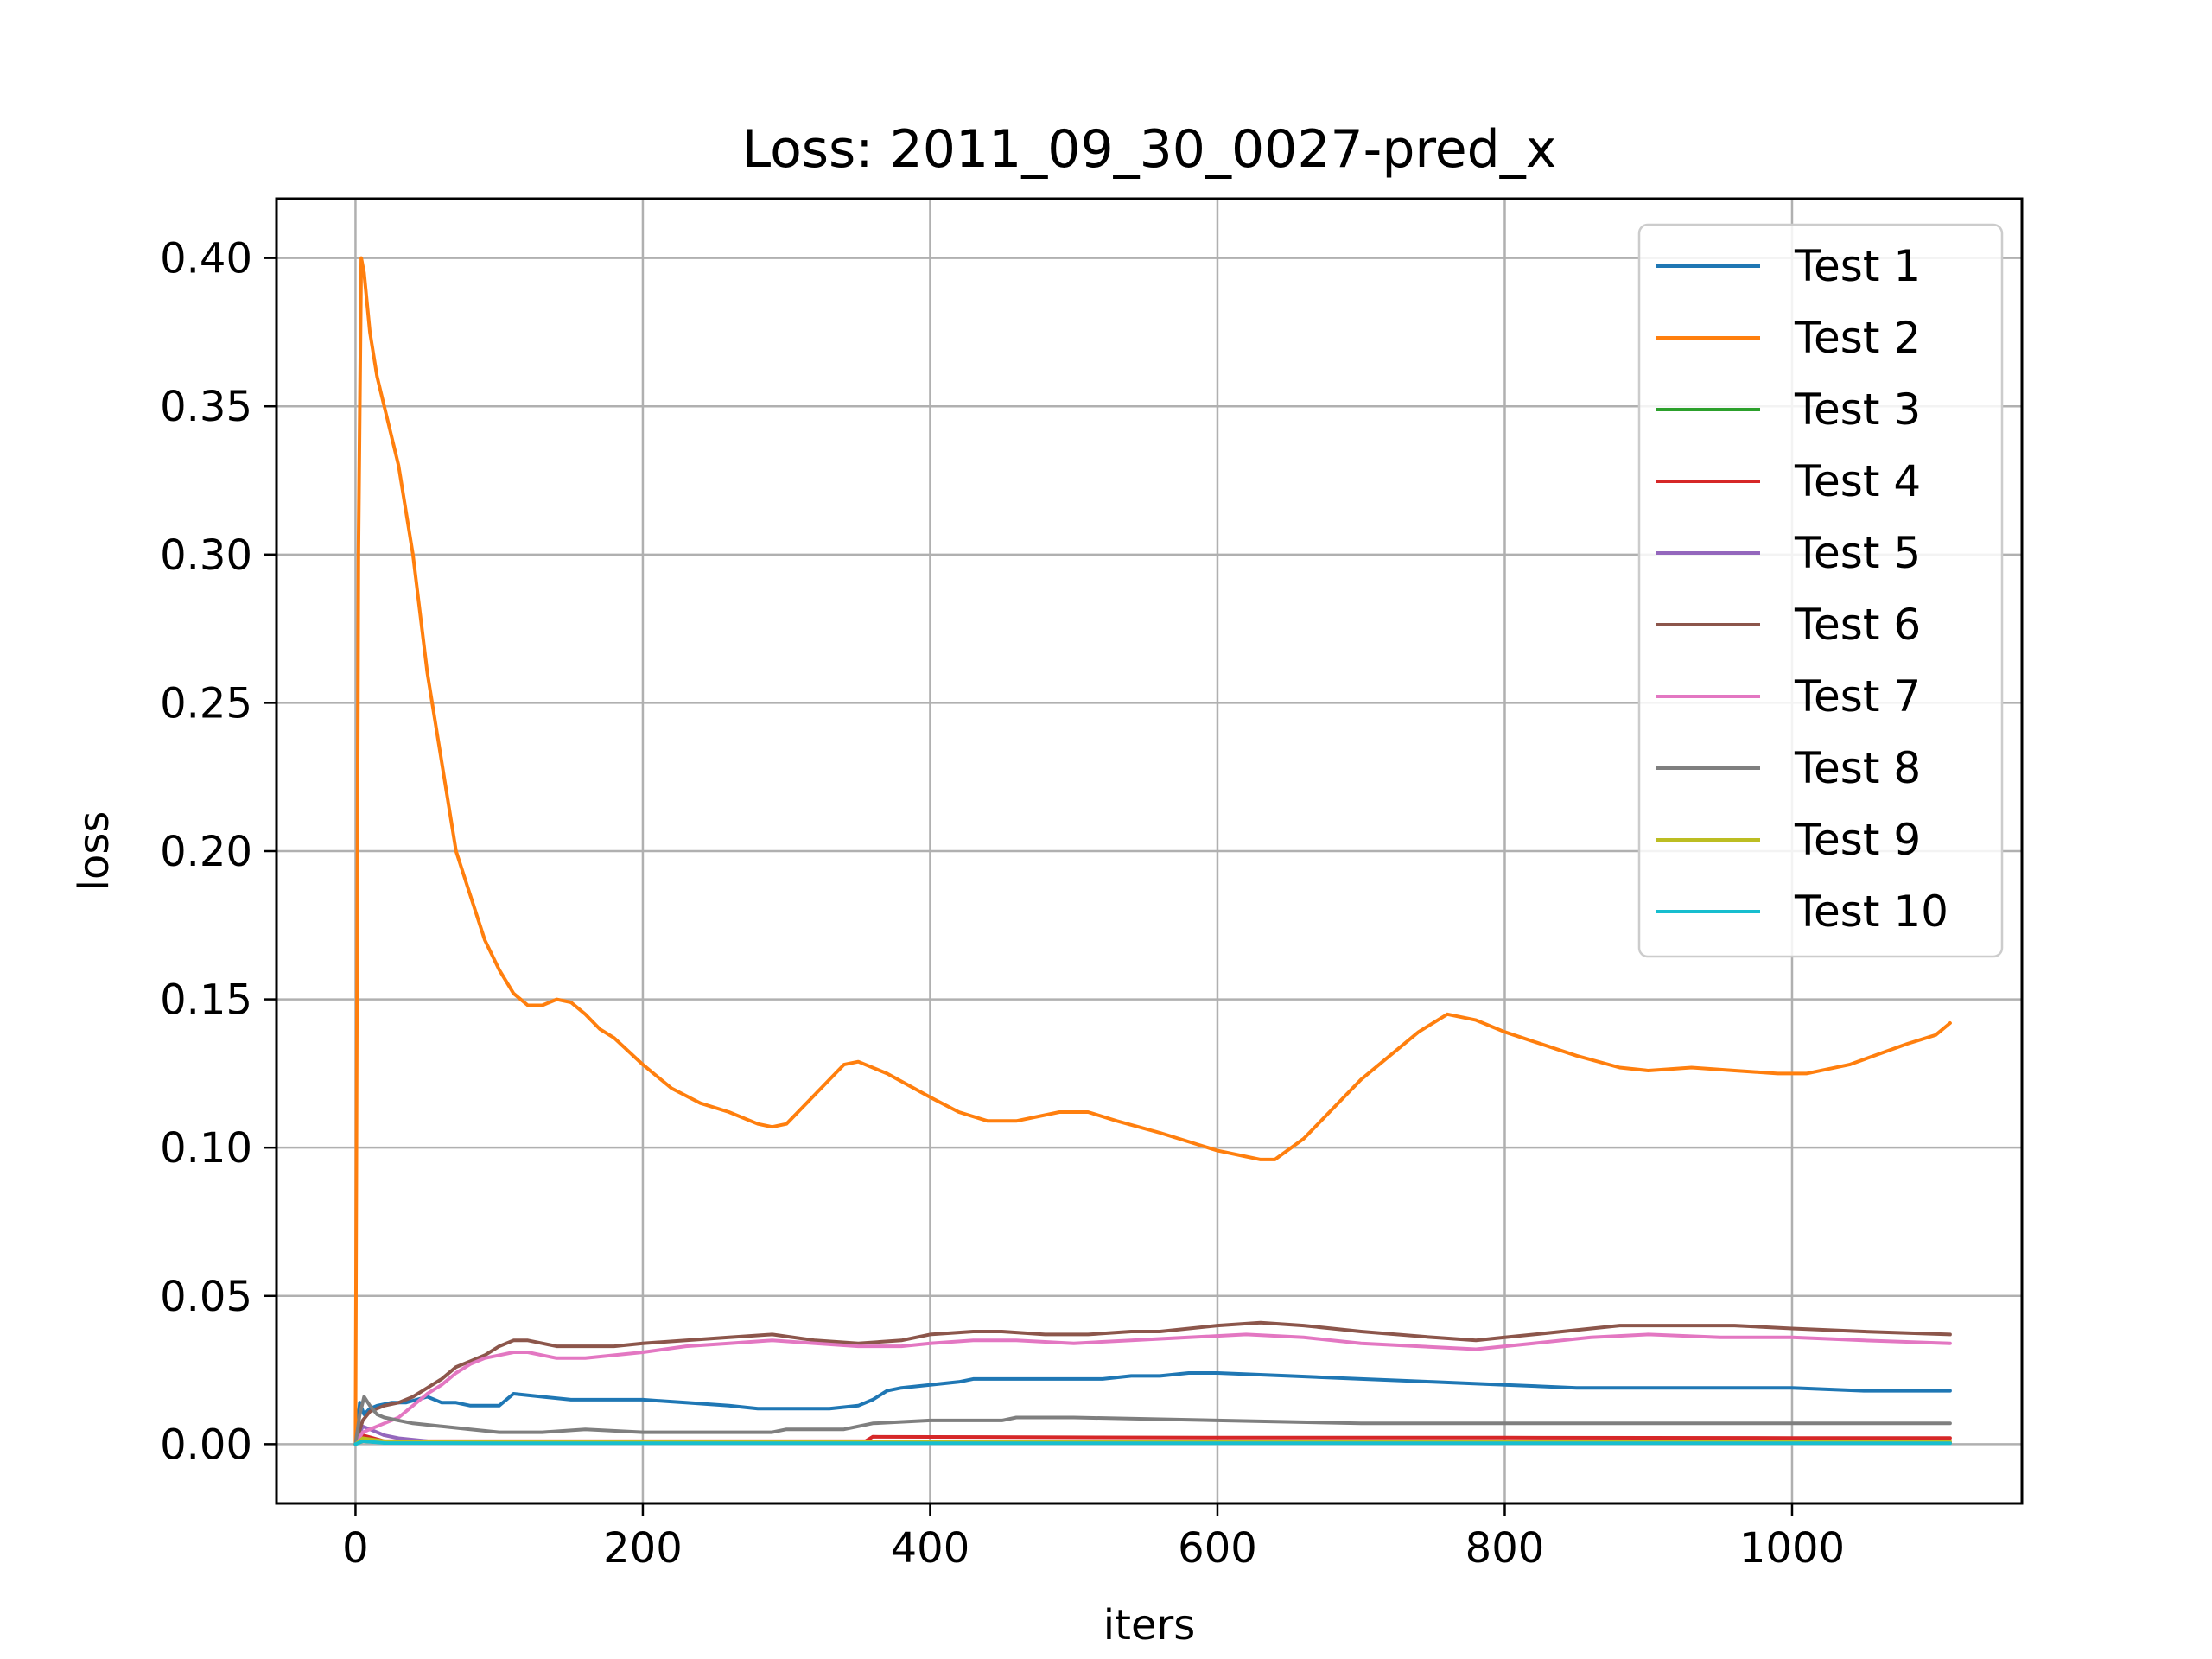  What do you see at coordinates (1149, 149) in the screenshot?
I see `chart-title: Loss: 2011_09_30_0027-pred_x` at bounding box center [1149, 149].